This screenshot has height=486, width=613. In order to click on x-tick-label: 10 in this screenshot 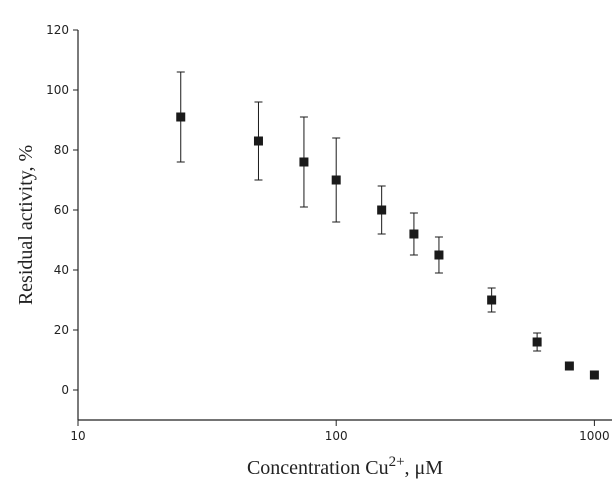, I will do `click(77, 436)`.